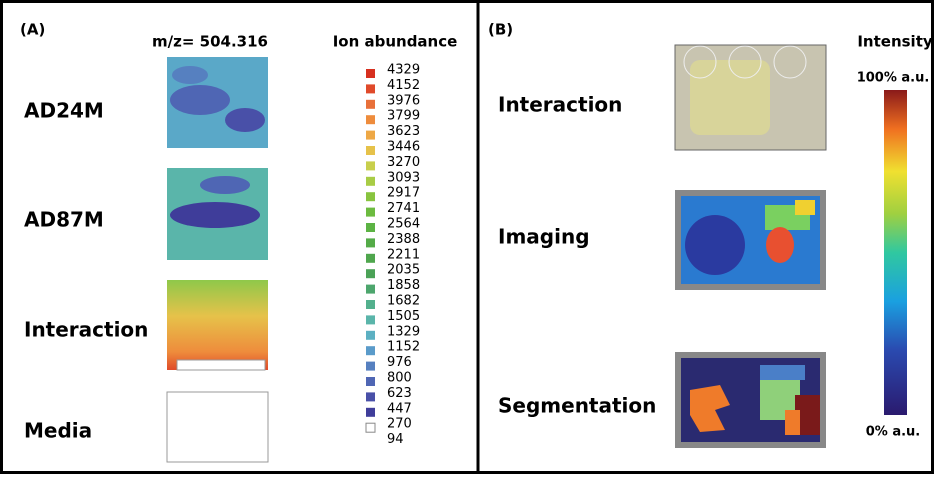 The width and height of the screenshot is (934, 478). What do you see at coordinates (403, 85) in the screenshot?
I see `level-label: 4152` at bounding box center [403, 85].